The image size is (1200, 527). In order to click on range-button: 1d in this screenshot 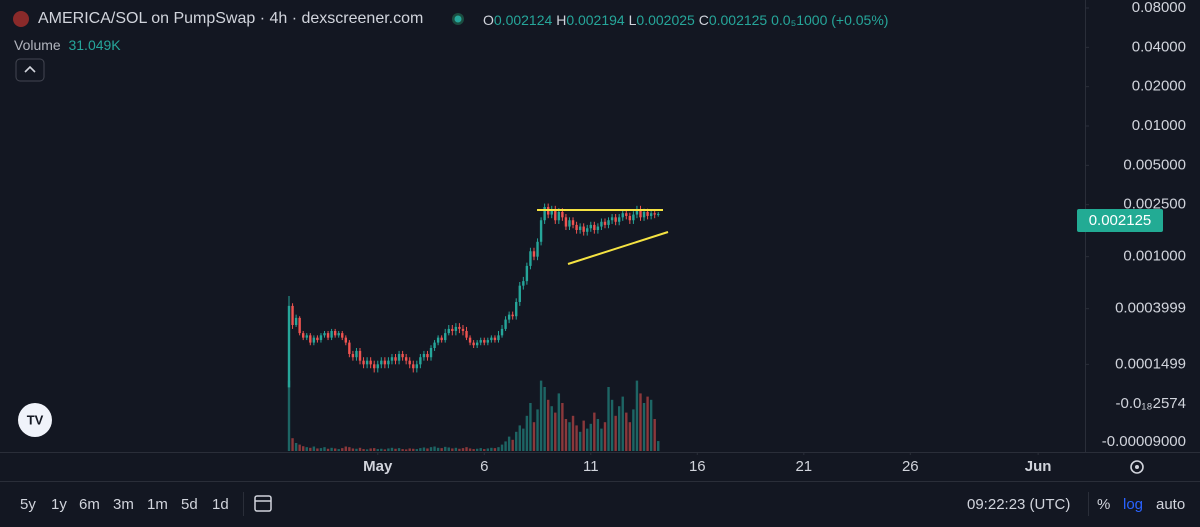, I will do `click(220, 504)`.